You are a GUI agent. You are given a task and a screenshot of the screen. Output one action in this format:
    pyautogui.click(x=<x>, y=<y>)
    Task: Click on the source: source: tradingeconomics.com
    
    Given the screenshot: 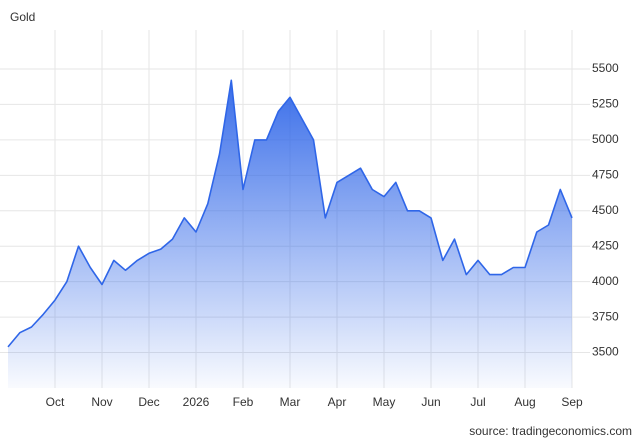 What is the action you would take?
    pyautogui.click(x=550, y=431)
    